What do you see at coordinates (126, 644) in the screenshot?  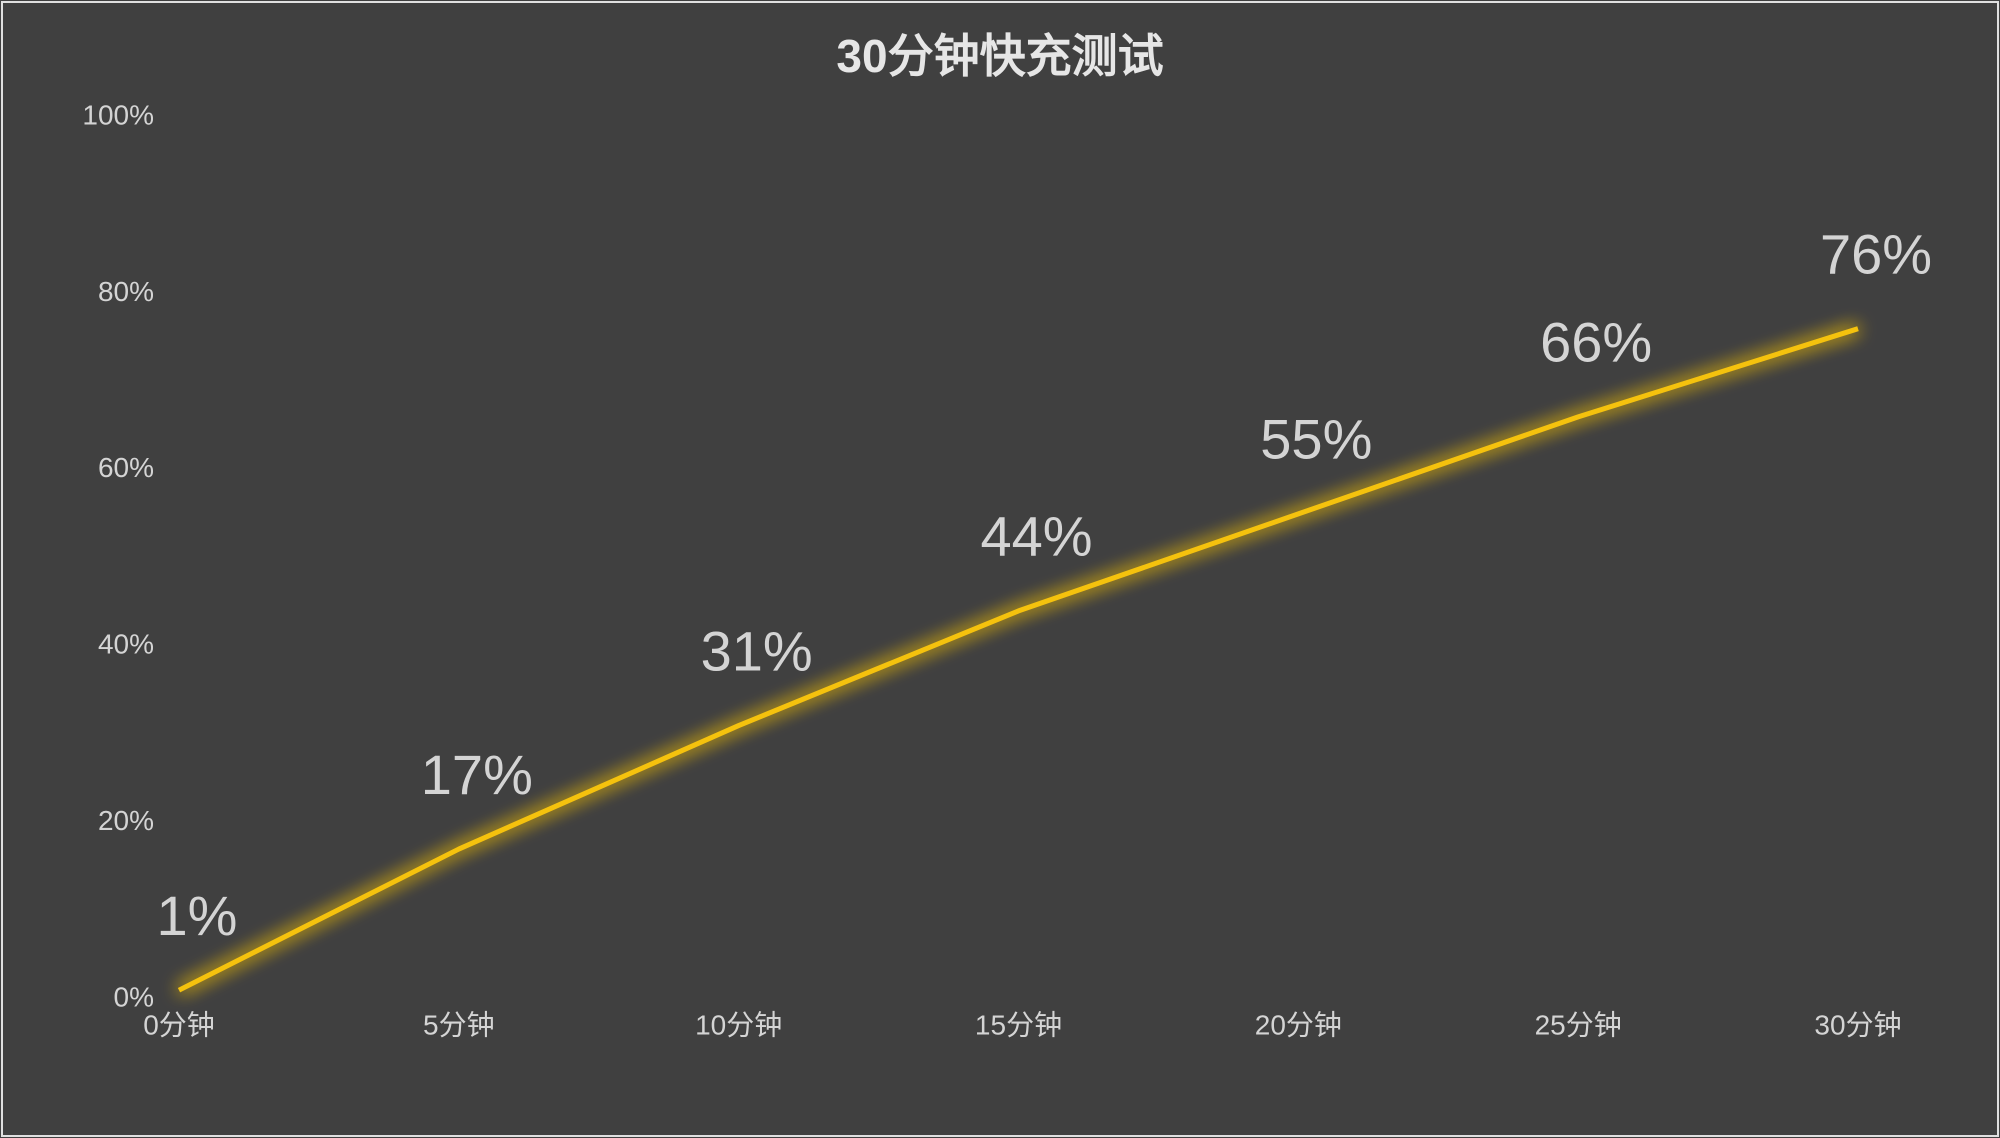 I see `y-tick-label: 40%` at bounding box center [126, 644].